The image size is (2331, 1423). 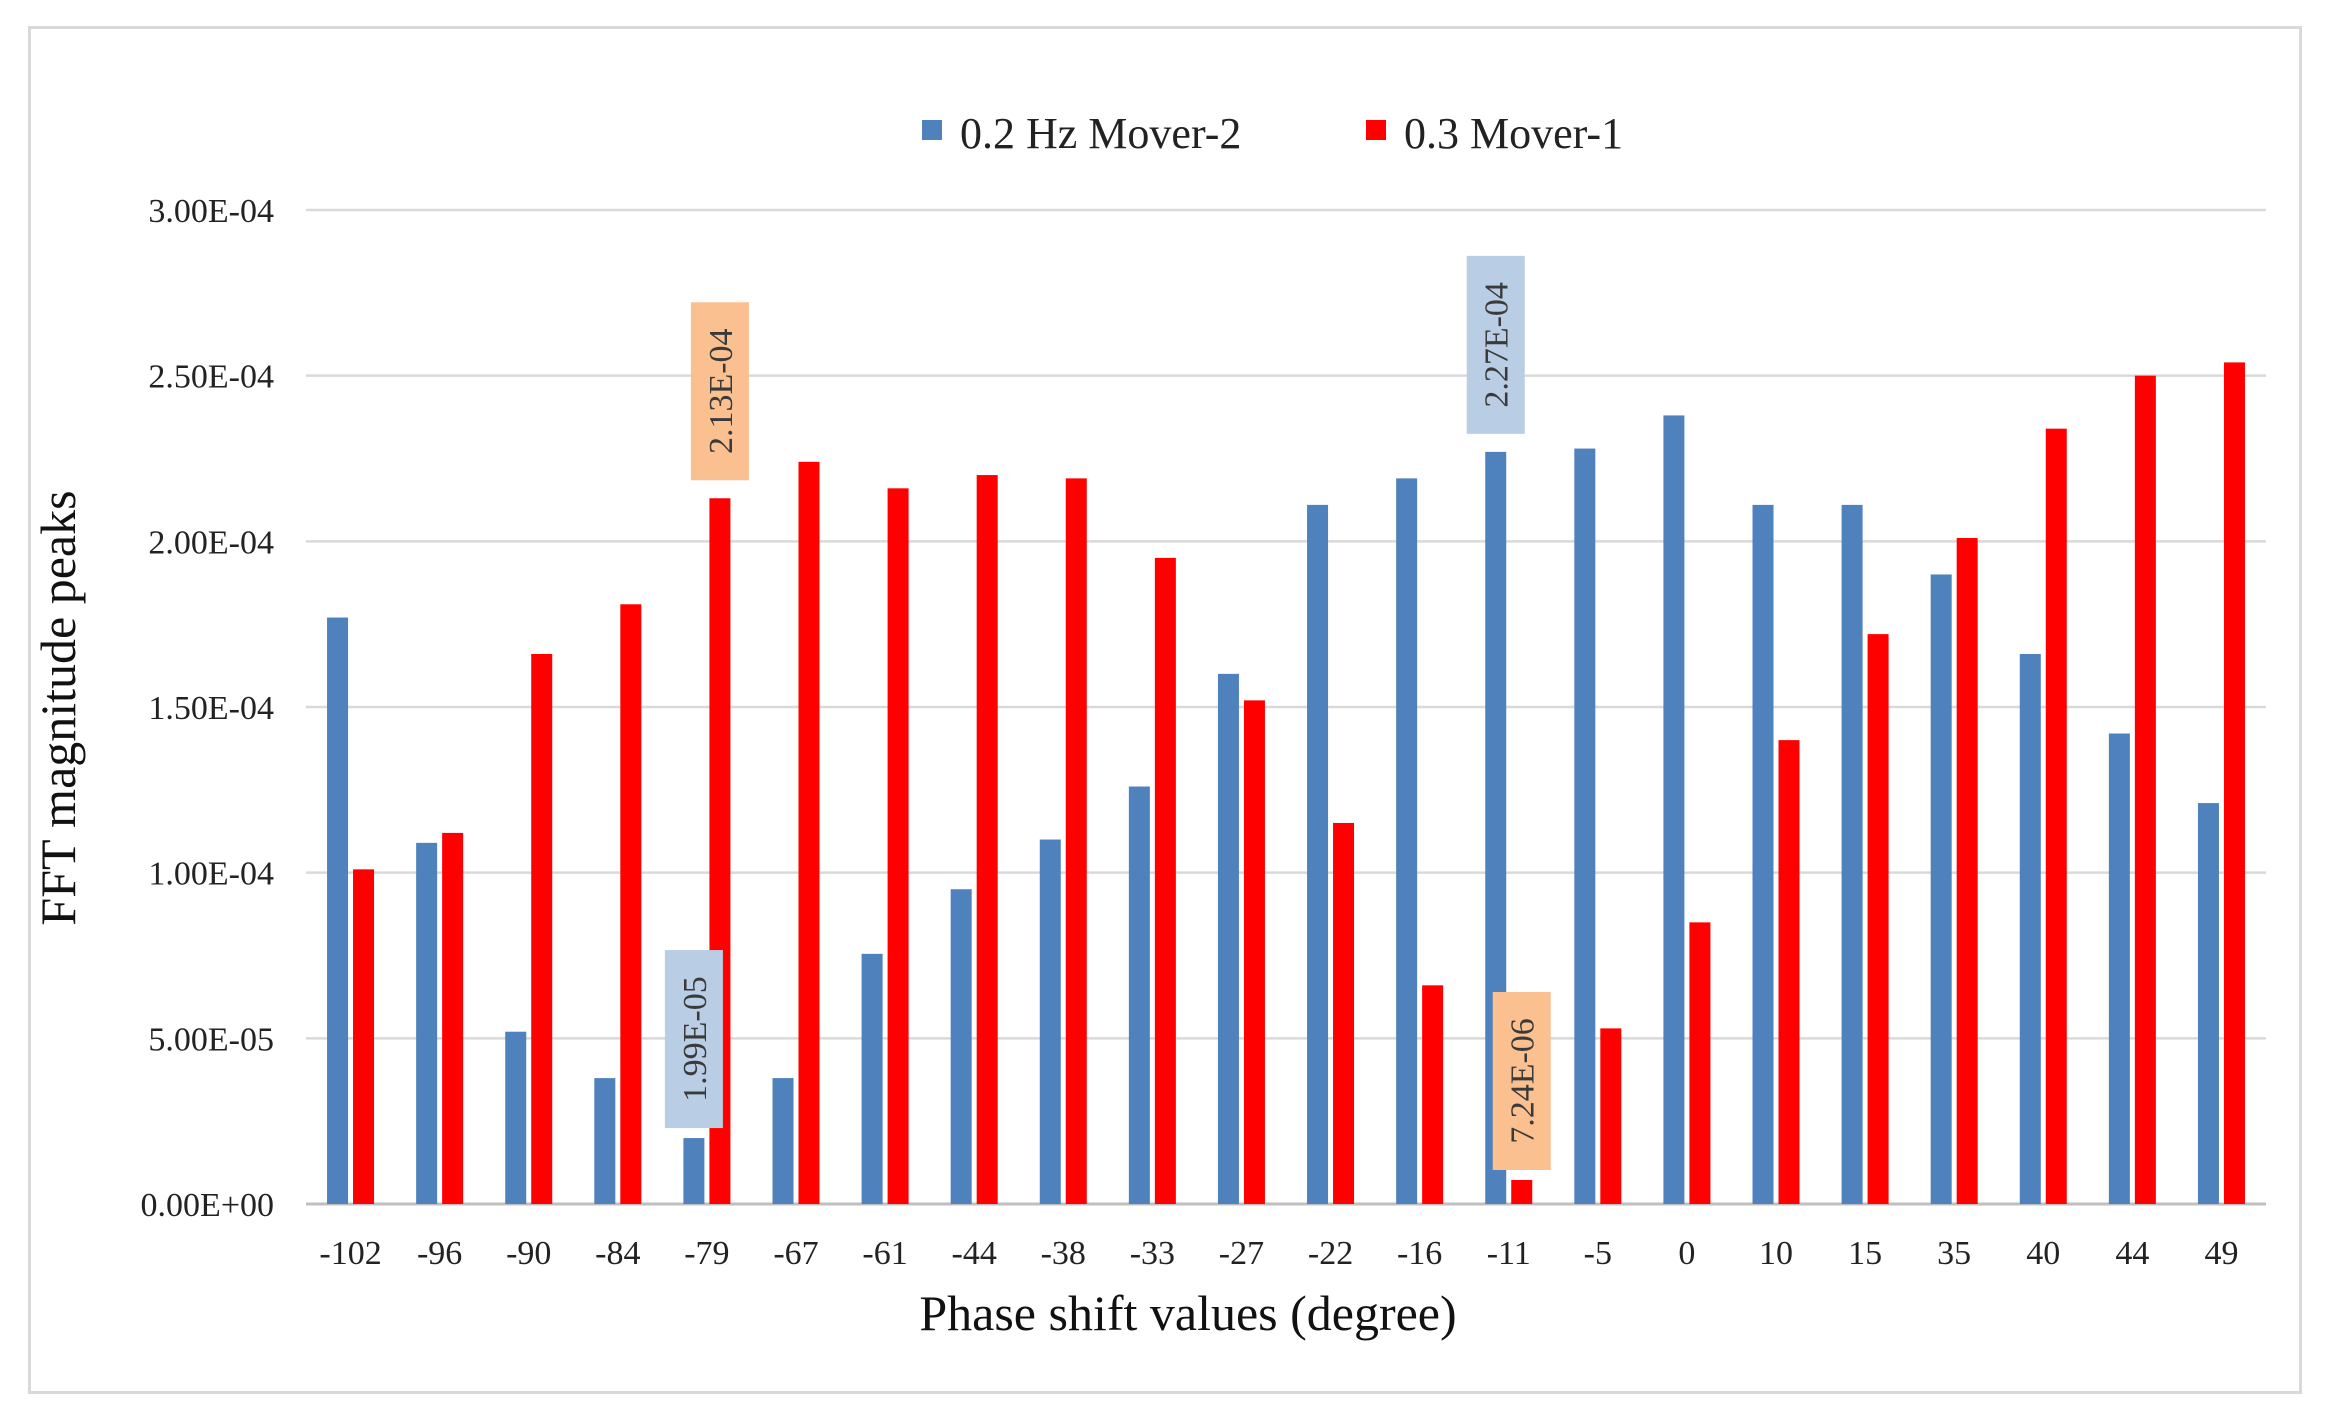 I want to click on x-tick-label: -33, so click(x=1152, y=1253).